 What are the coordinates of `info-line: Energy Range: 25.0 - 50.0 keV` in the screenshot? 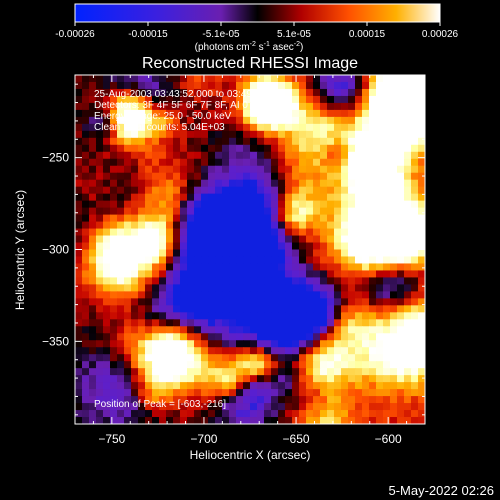 It's located at (163, 116).